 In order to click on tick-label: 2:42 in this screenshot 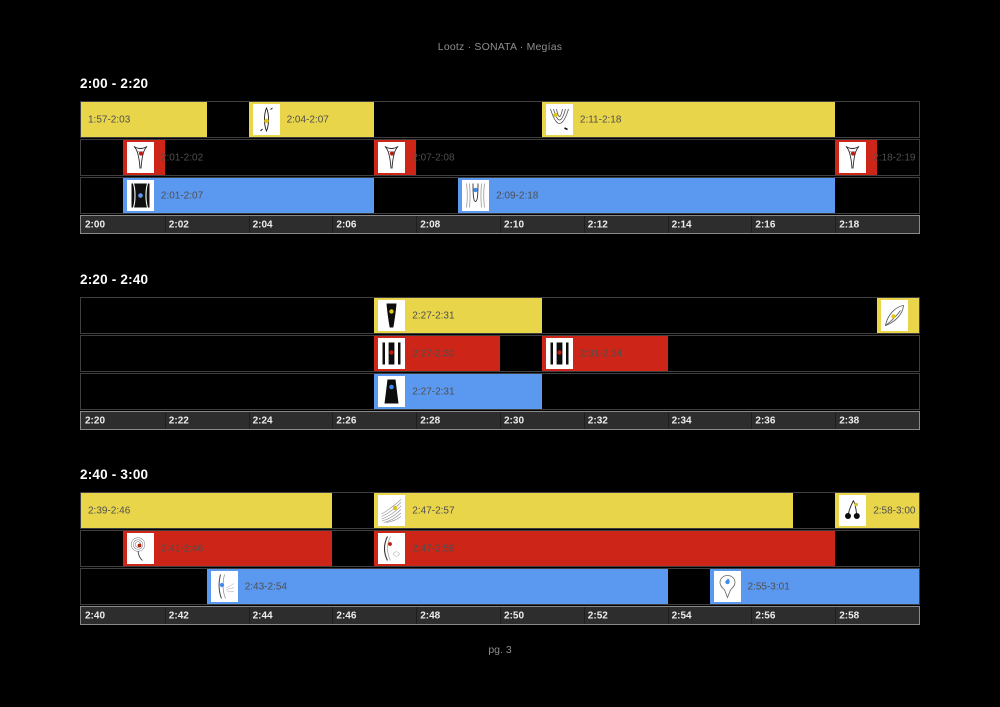, I will do `click(178, 615)`.